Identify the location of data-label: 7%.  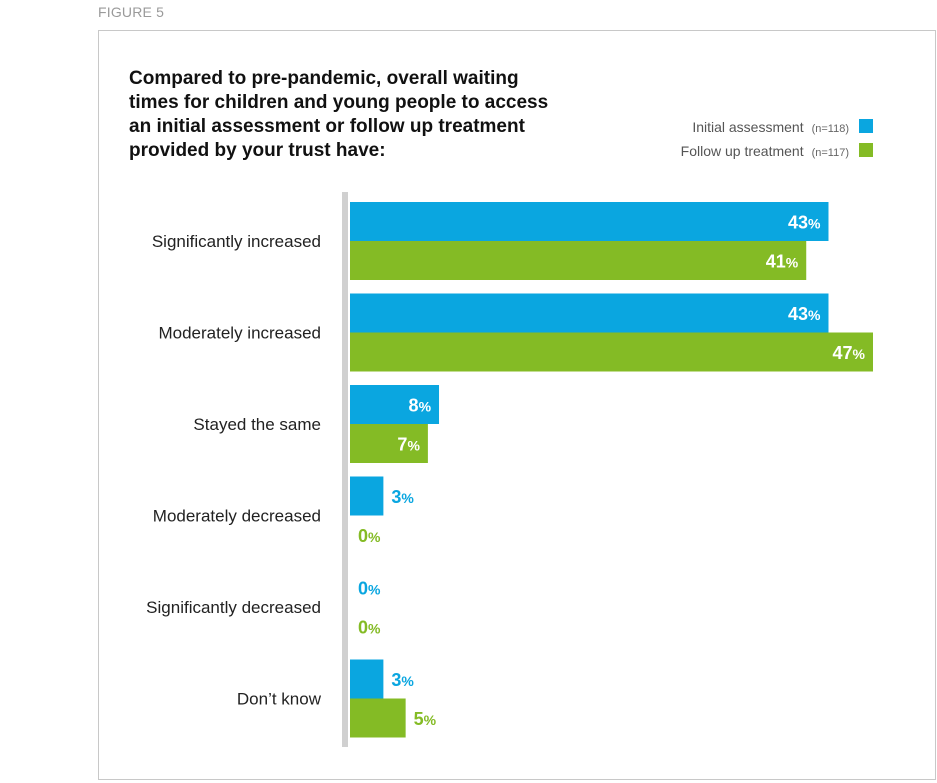
(408, 445).